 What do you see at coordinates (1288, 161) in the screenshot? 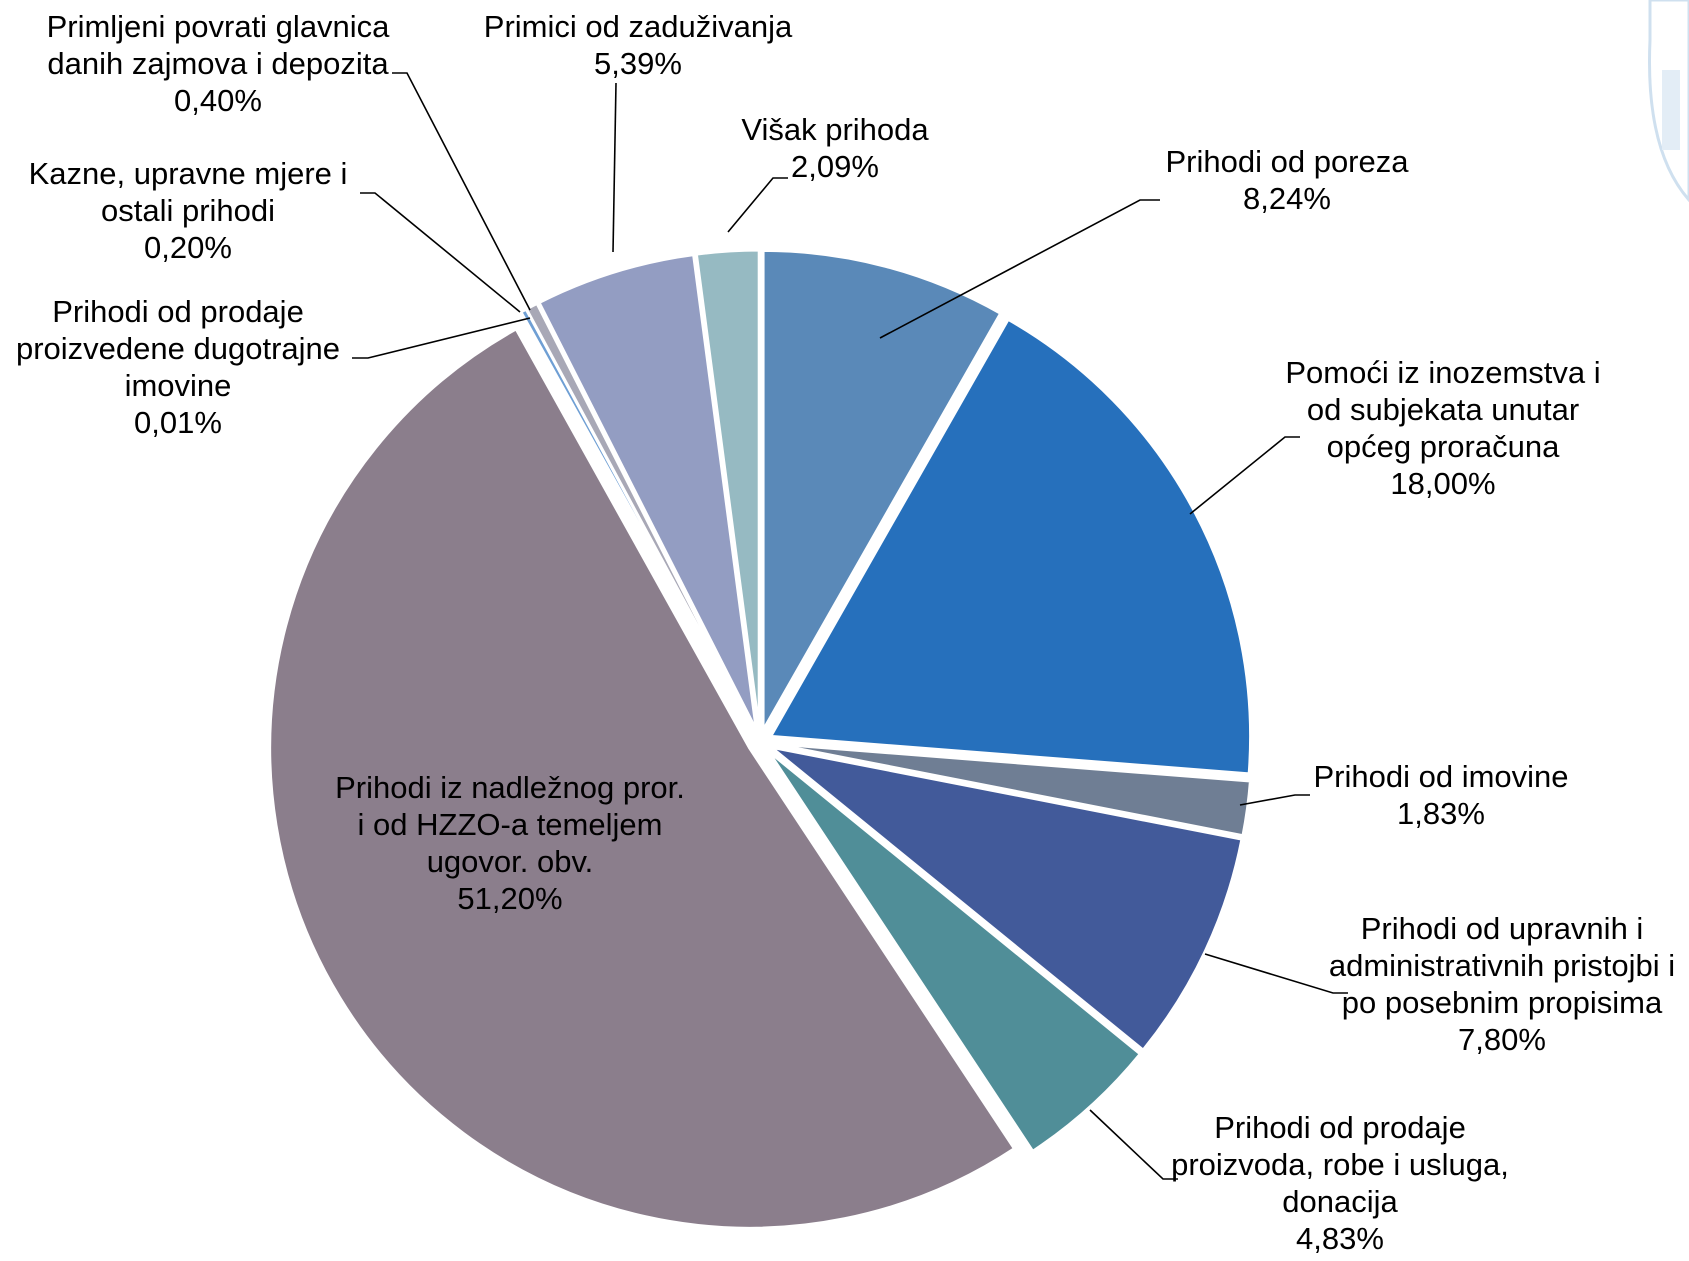
I see `data-label-text: Prihodi od poreza` at bounding box center [1288, 161].